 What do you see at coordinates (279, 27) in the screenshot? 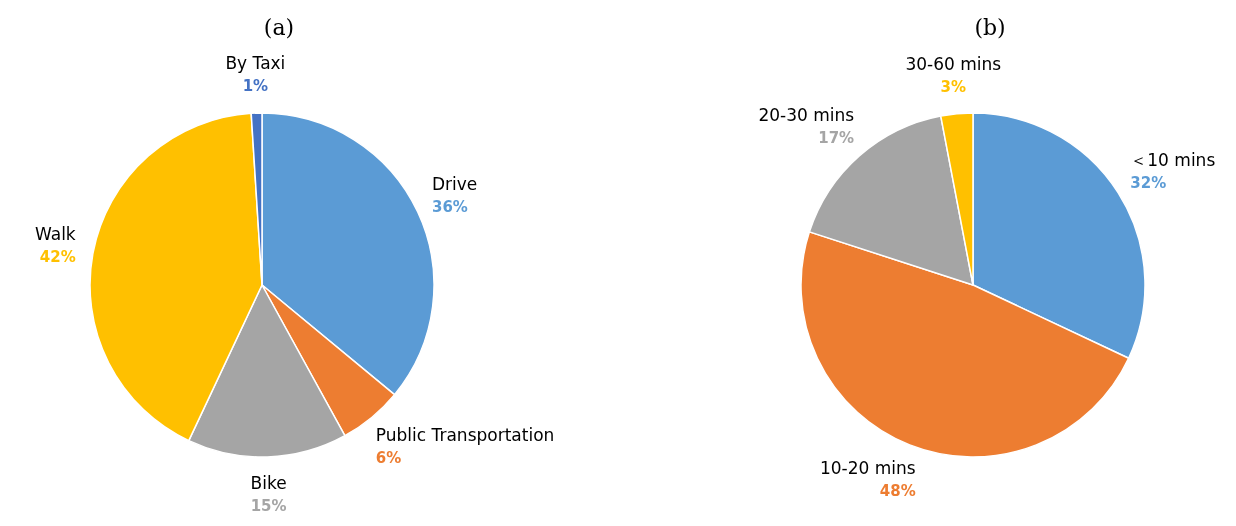
I see `chart-title: (a)` at bounding box center [279, 27].